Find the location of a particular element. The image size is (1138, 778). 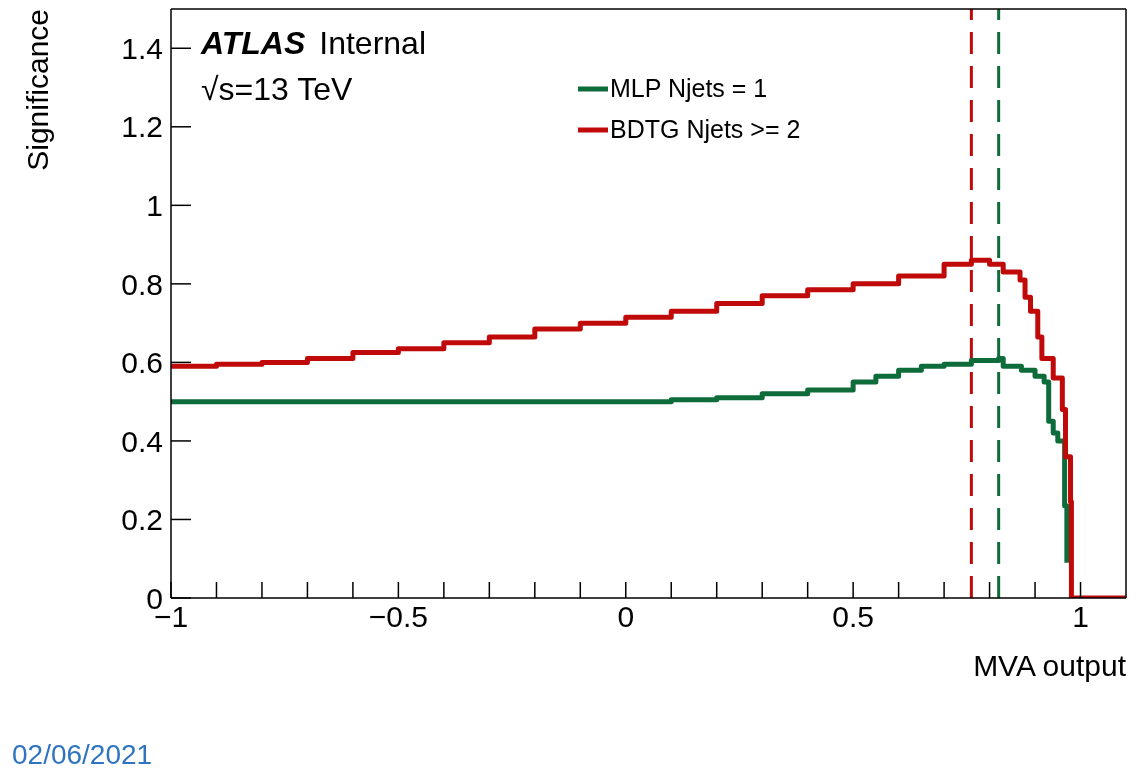

x-tick-label: 1 is located at coordinates (1080, 617).